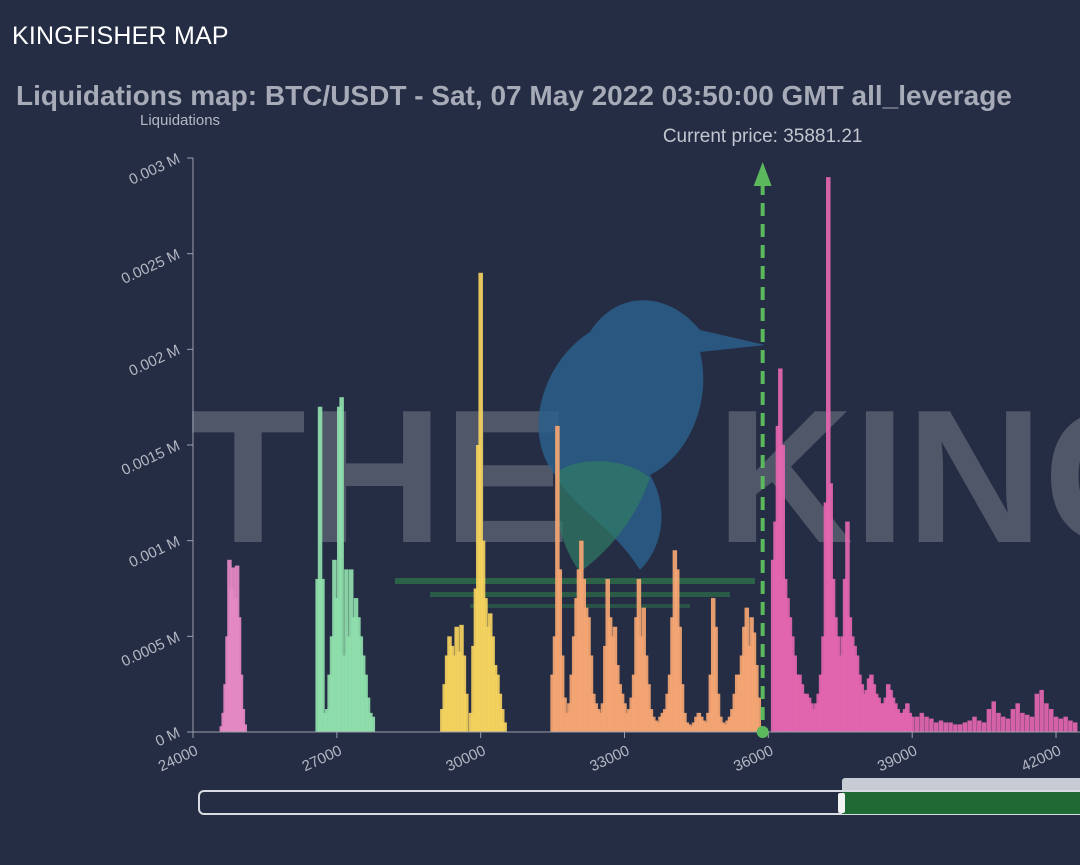 This screenshot has width=1080, height=865. Describe the element at coordinates (961, 803) in the screenshot. I see `range-slider-selection` at that location.